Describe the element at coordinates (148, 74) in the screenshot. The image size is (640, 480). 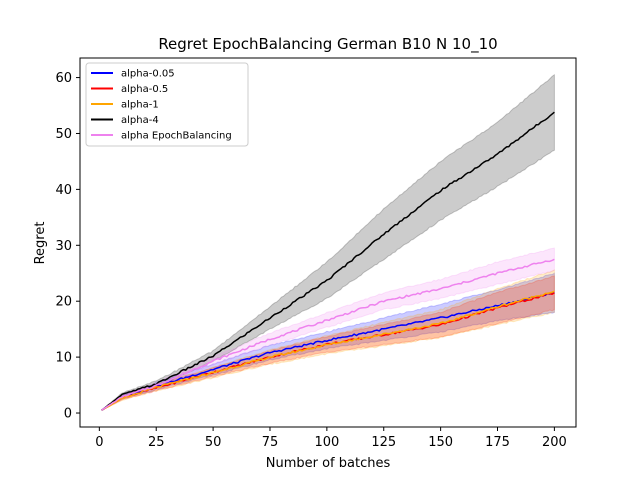
I see `legend-label-alpha-0-05: alpha-0.05` at that location.